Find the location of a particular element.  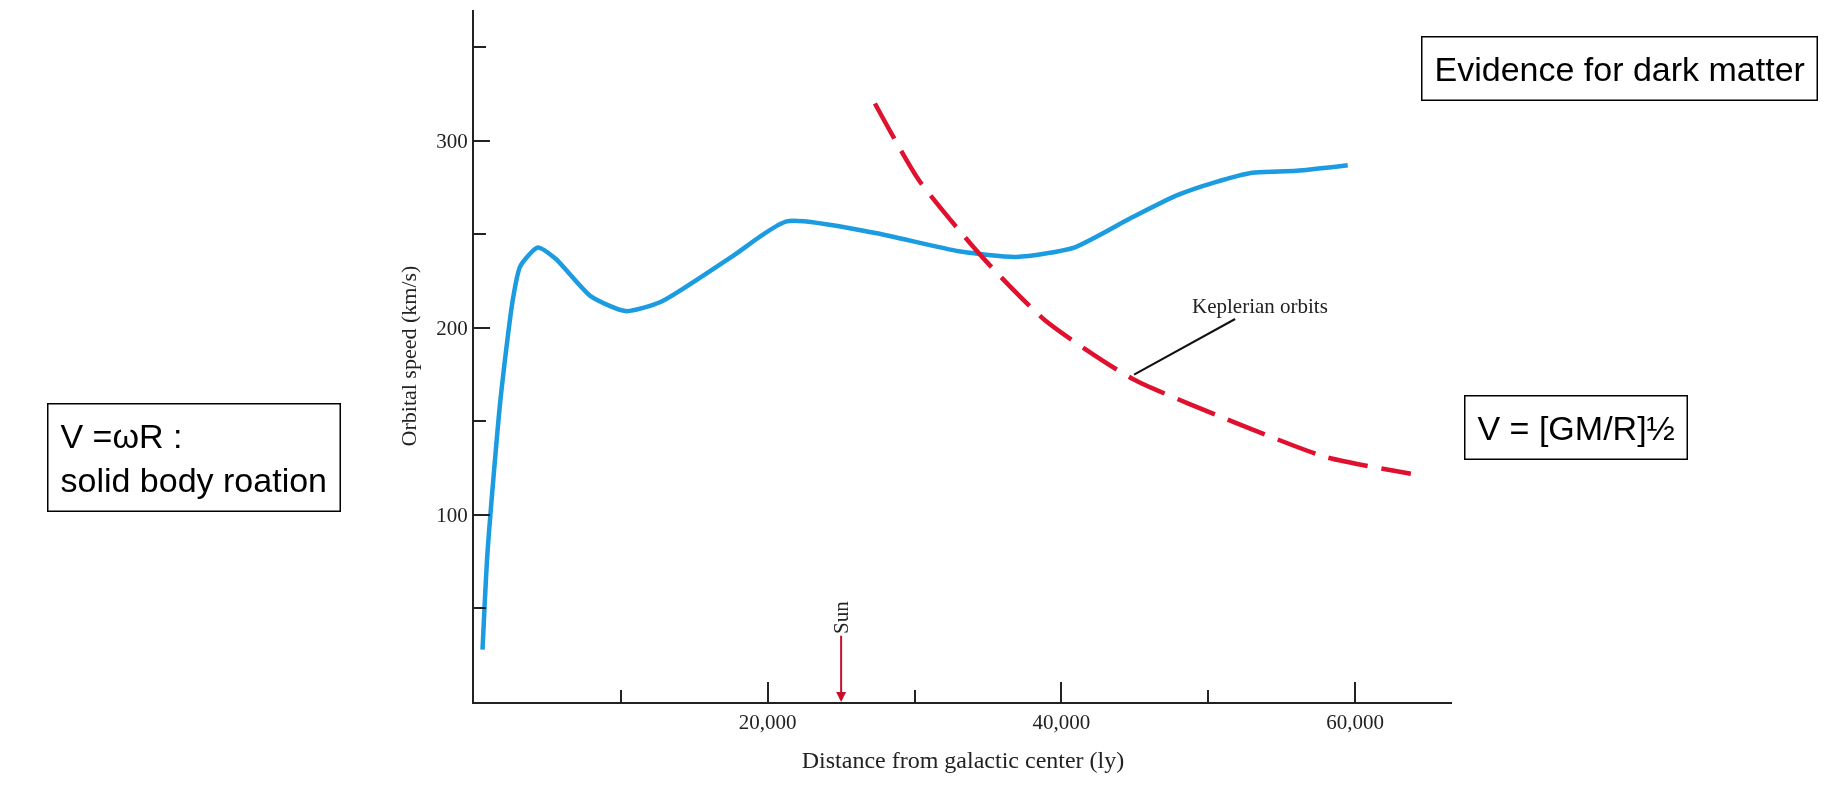

text: V =ωR : solid body roation is located at coordinates (194, 457).